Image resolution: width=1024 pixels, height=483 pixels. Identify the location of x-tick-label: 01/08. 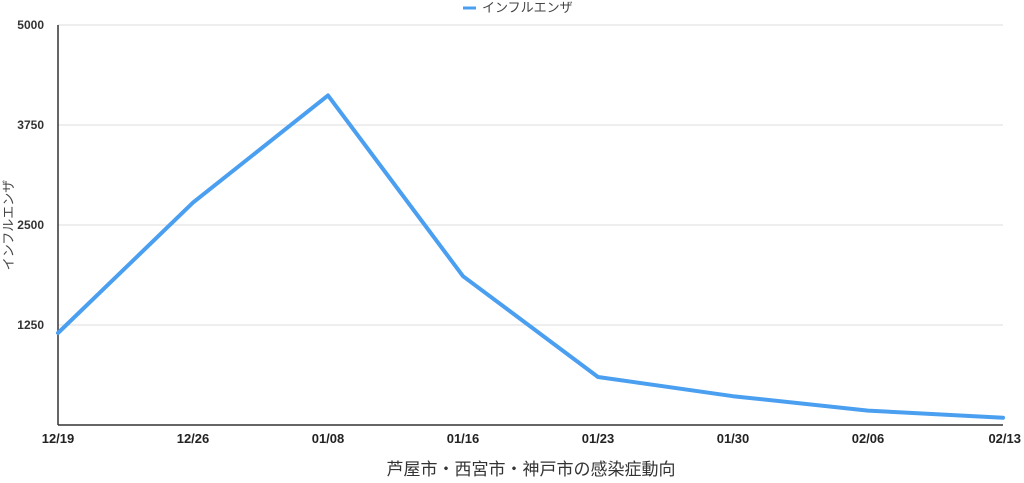
(328, 438).